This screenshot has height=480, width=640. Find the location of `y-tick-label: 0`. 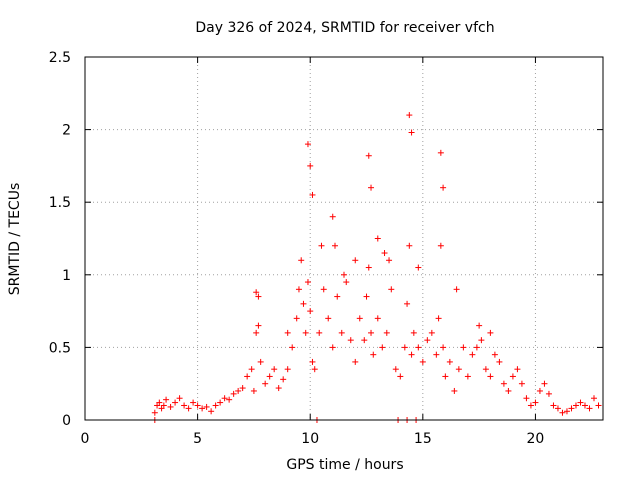

y-tick-label: 0 is located at coordinates (66, 421).